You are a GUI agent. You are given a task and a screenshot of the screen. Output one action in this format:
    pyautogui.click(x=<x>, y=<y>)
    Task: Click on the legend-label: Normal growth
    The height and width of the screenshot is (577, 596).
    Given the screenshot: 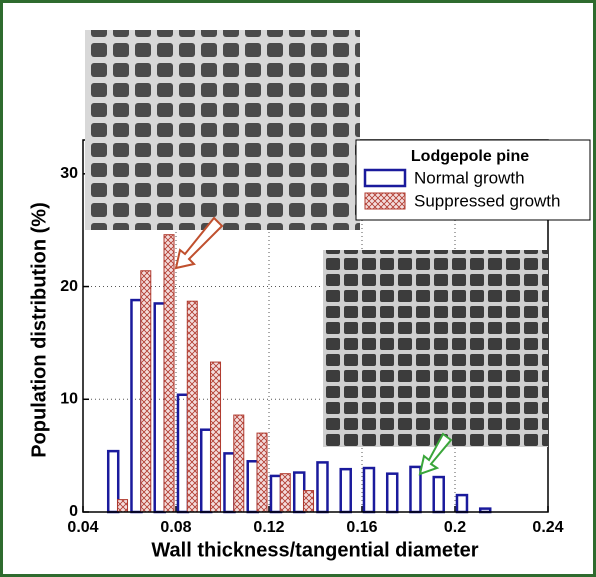 What is the action you would take?
    pyautogui.click(x=469, y=177)
    